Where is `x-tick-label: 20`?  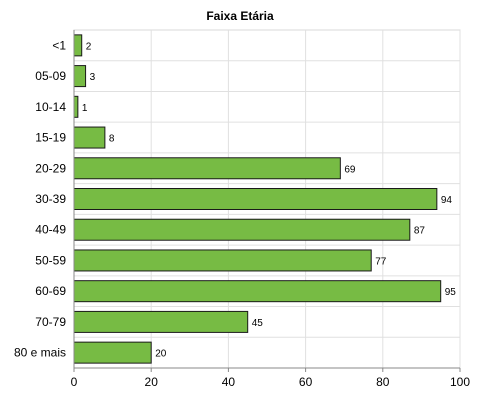 x-tick-label: 20 is located at coordinates (152, 382).